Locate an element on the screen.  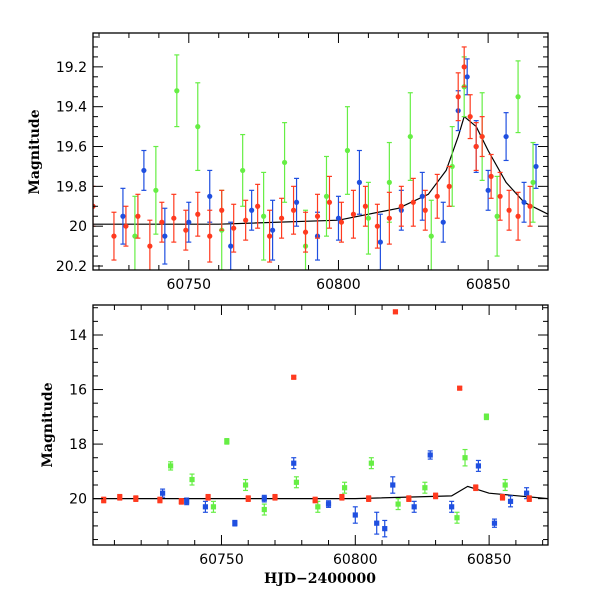
y-tick-label: 18 is located at coordinates (78, 445).